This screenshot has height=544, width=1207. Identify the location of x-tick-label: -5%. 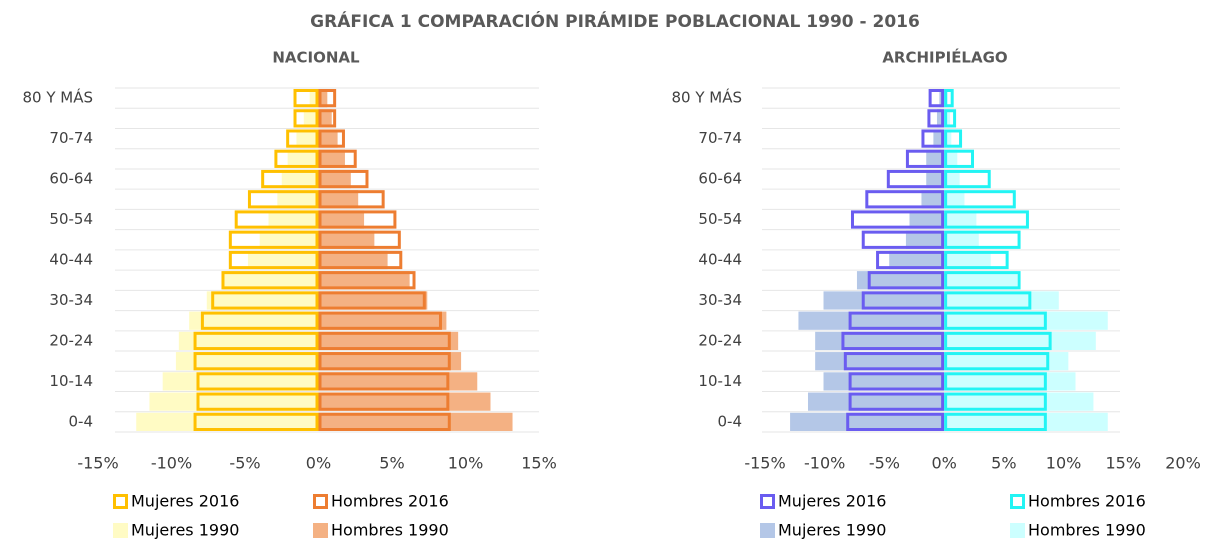
(244, 463).